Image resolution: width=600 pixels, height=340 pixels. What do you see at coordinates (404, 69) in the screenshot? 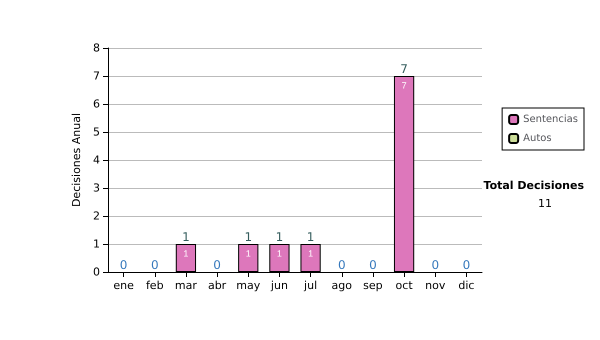
I see `total-label: 7` at bounding box center [404, 69].